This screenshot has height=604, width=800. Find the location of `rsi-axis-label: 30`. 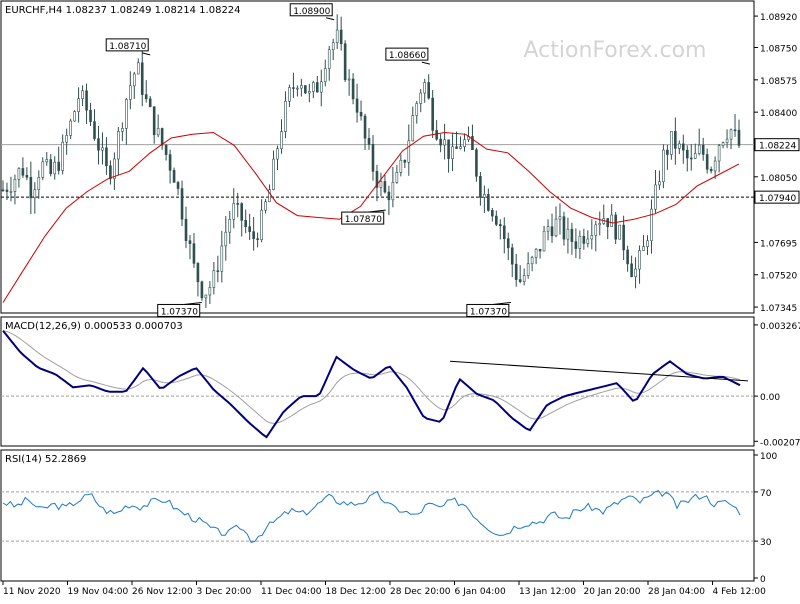

rsi-axis-label: 30 is located at coordinates (766, 543).